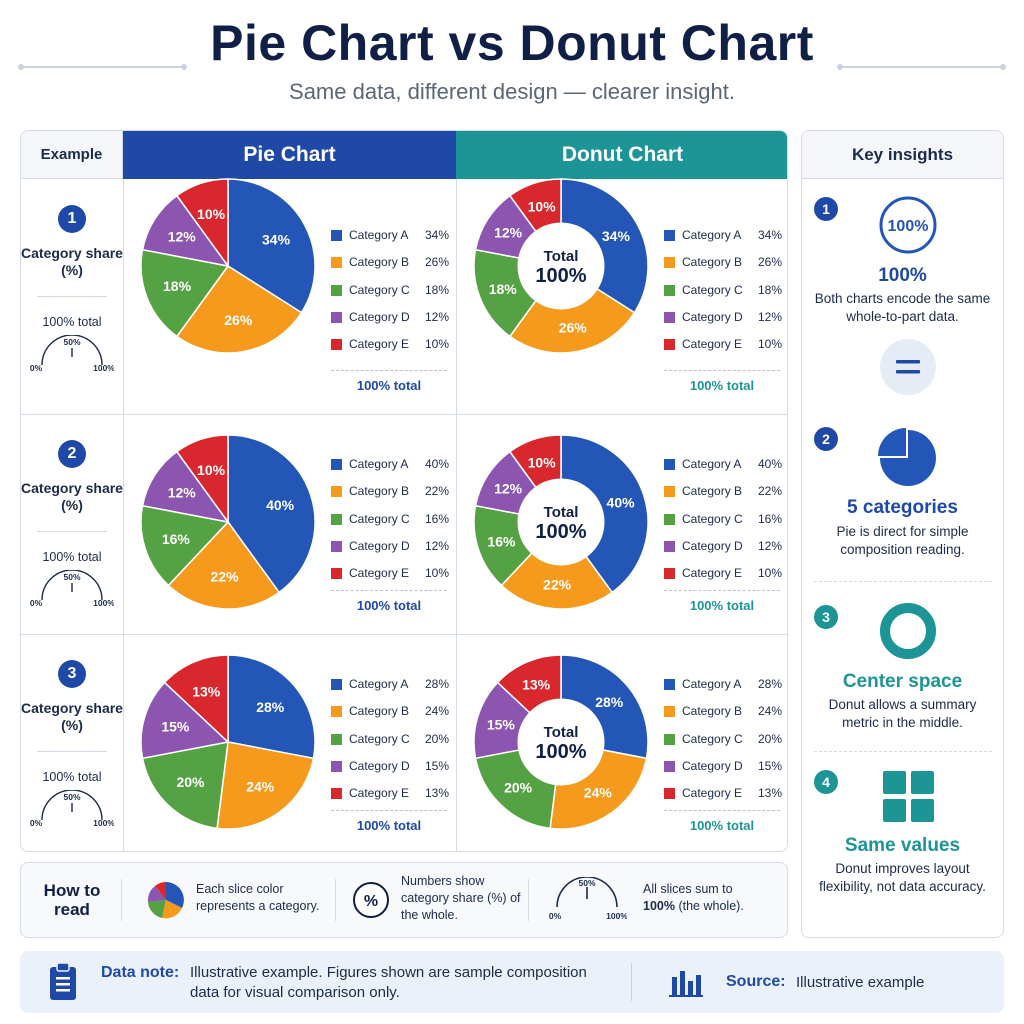  Describe the element at coordinates (723, 465) in the screenshot. I see `legend-item: Category A 40%` at that location.